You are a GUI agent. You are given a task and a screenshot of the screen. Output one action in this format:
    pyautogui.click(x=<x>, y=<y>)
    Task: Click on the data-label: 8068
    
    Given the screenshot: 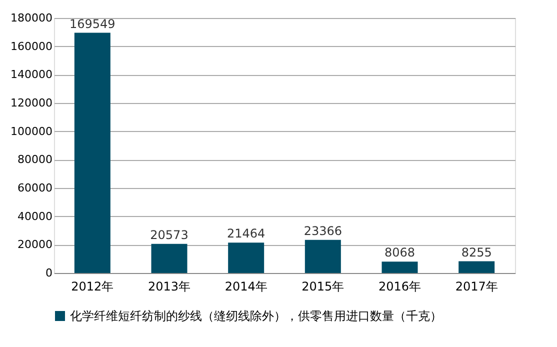 What is the action you would take?
    pyautogui.click(x=400, y=253)
    